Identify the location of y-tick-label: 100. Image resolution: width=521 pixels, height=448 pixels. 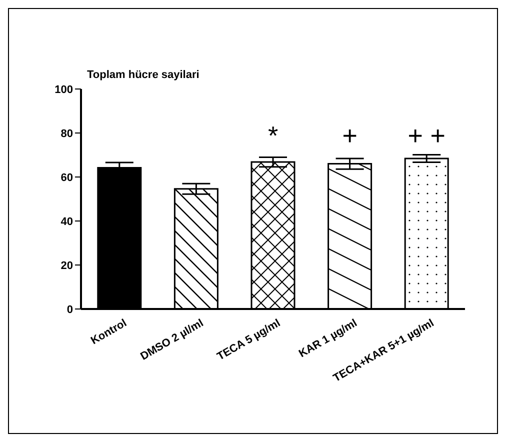
(63, 90).